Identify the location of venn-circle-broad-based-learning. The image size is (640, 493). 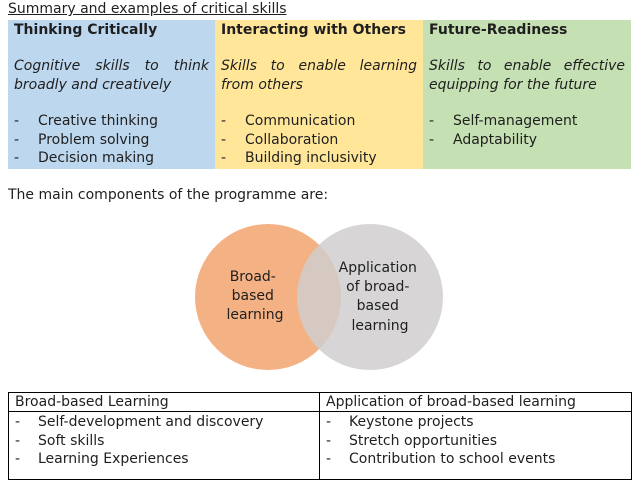
(268, 297).